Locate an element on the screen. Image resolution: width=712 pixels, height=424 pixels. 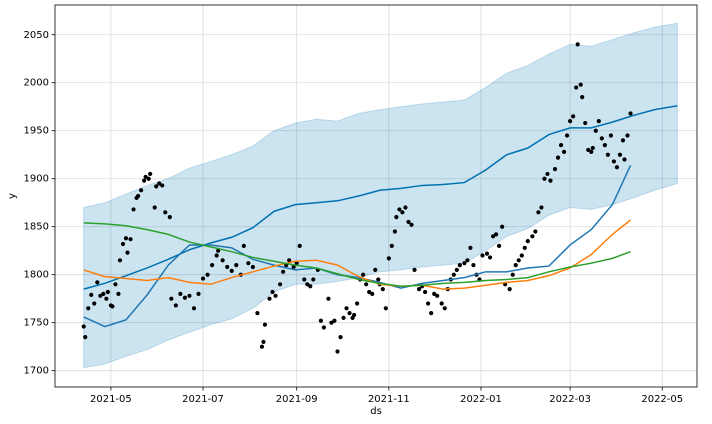
x-tick-label: 2021-07 is located at coordinates (203, 399).